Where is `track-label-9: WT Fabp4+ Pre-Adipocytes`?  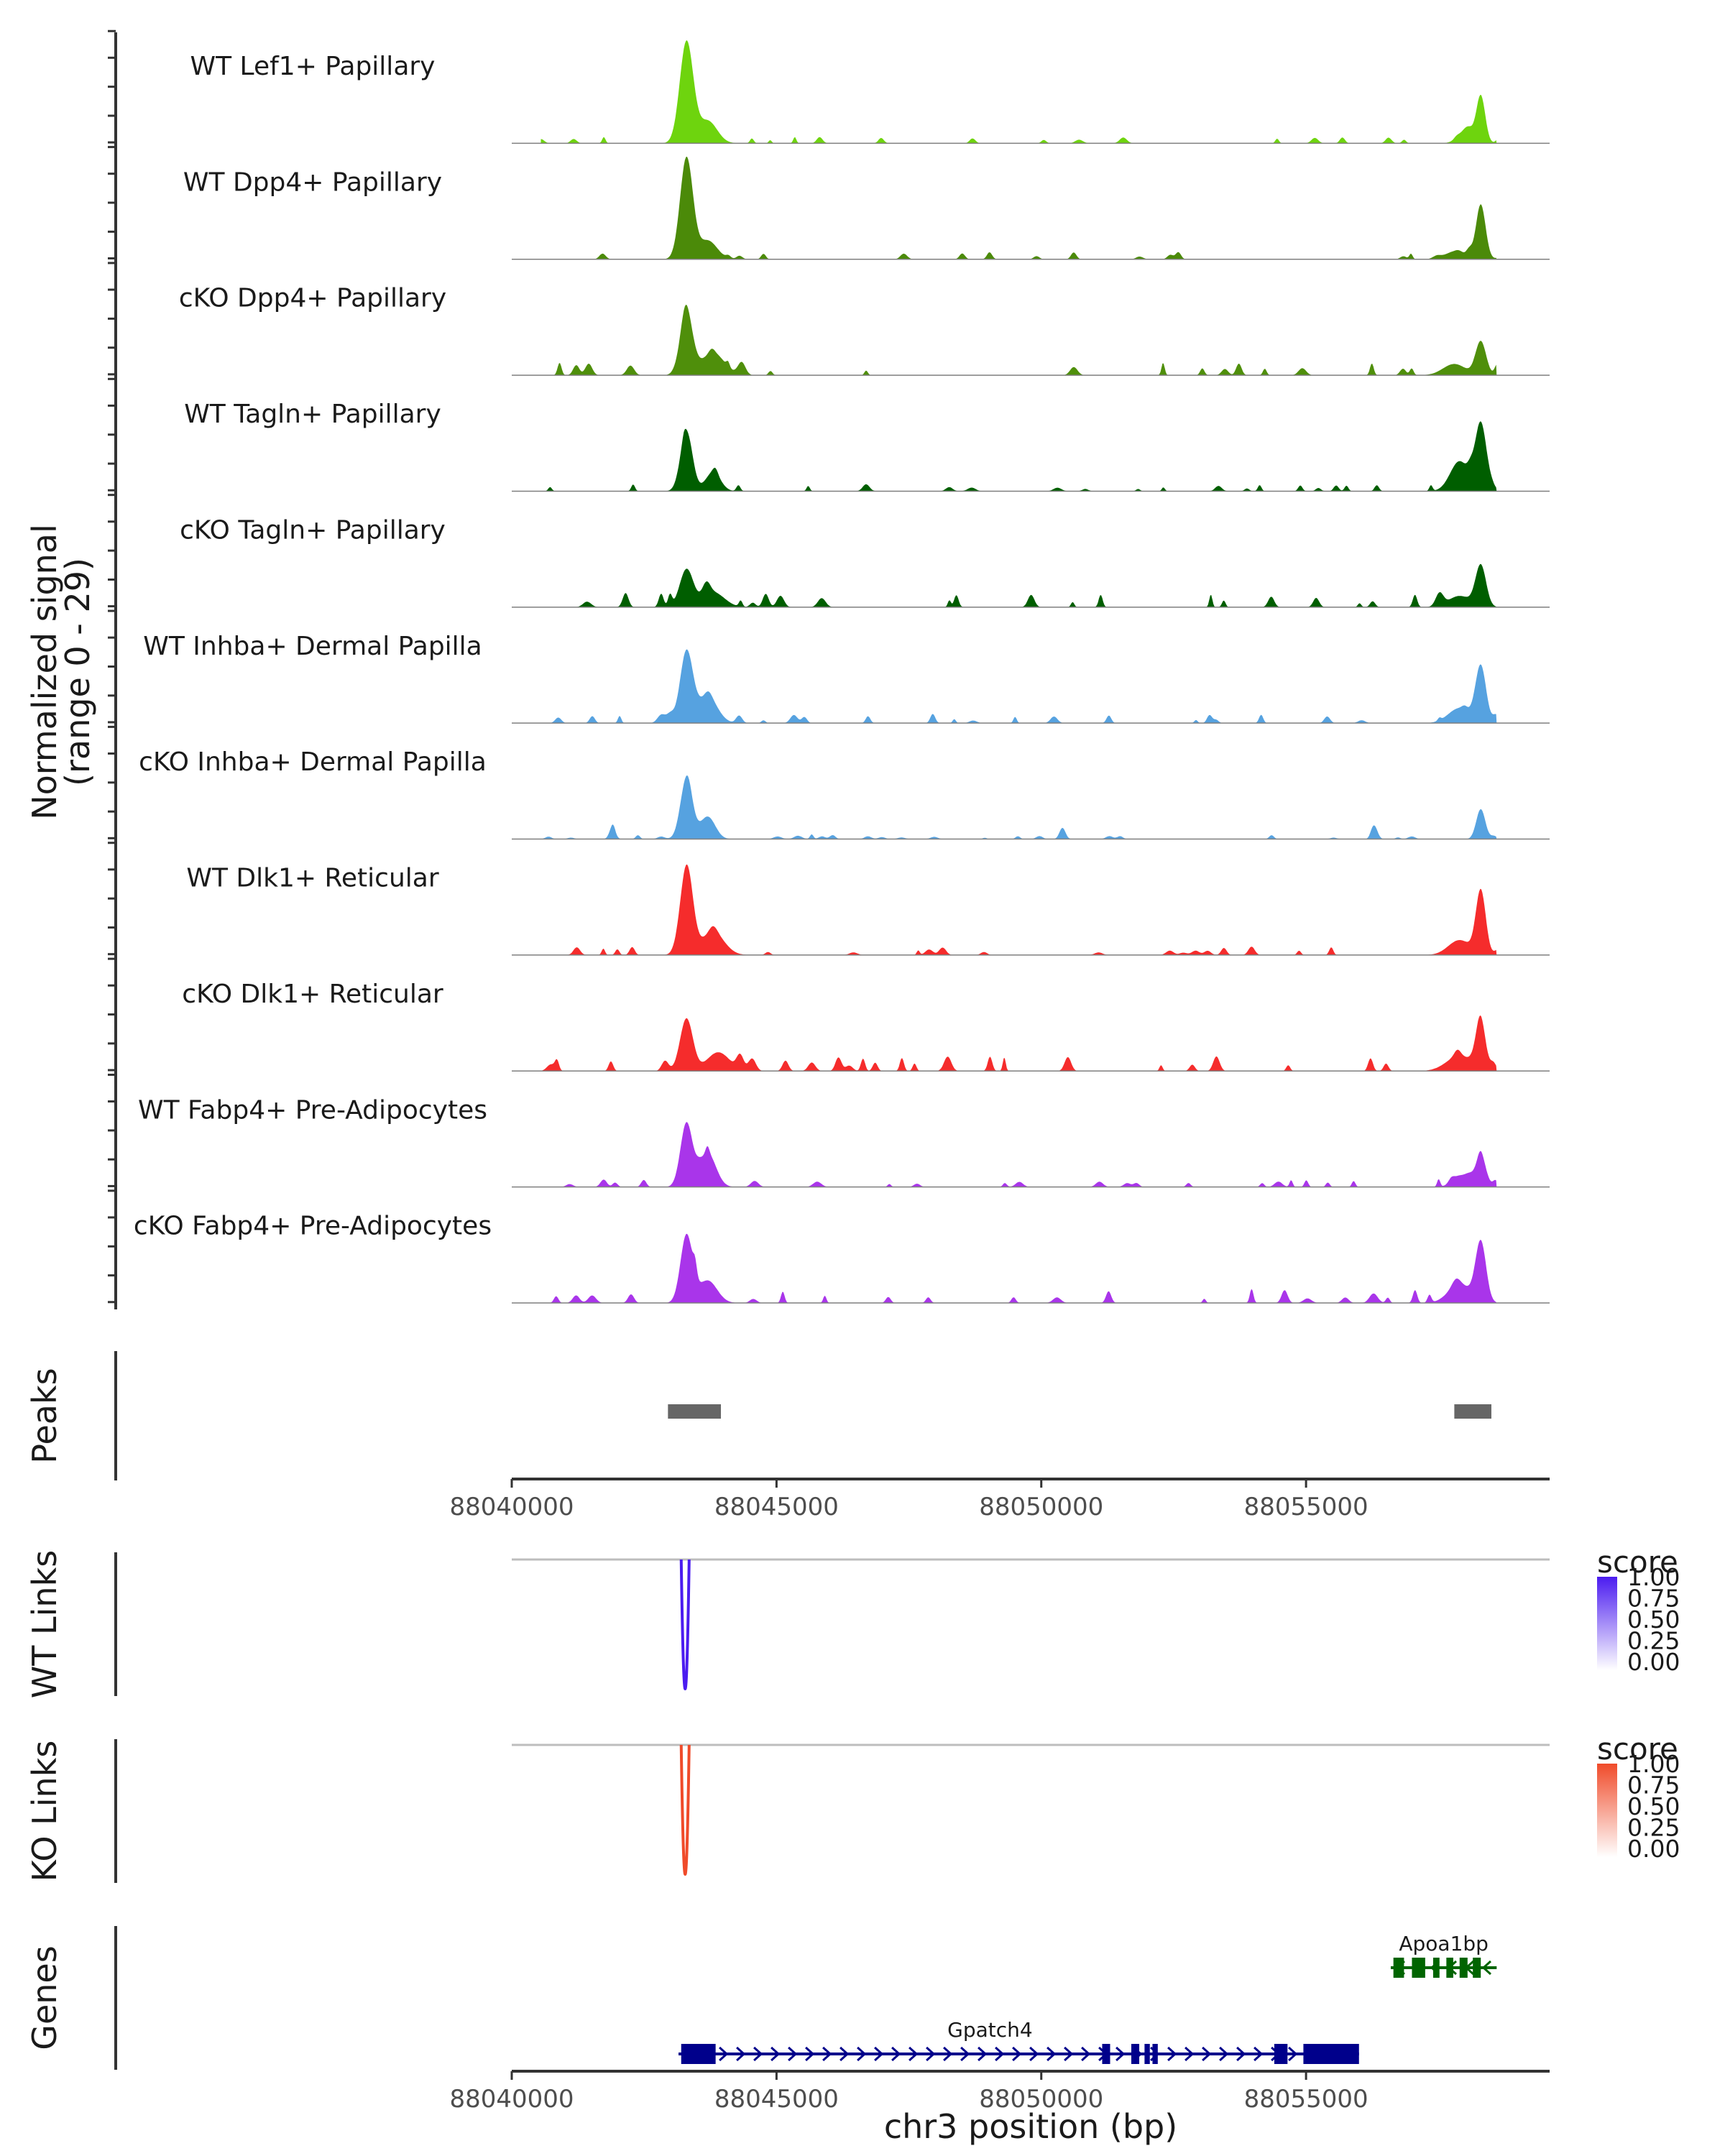 track-label-9: WT Fabp4+ Pre-Adipocytes is located at coordinates (312, 1110).